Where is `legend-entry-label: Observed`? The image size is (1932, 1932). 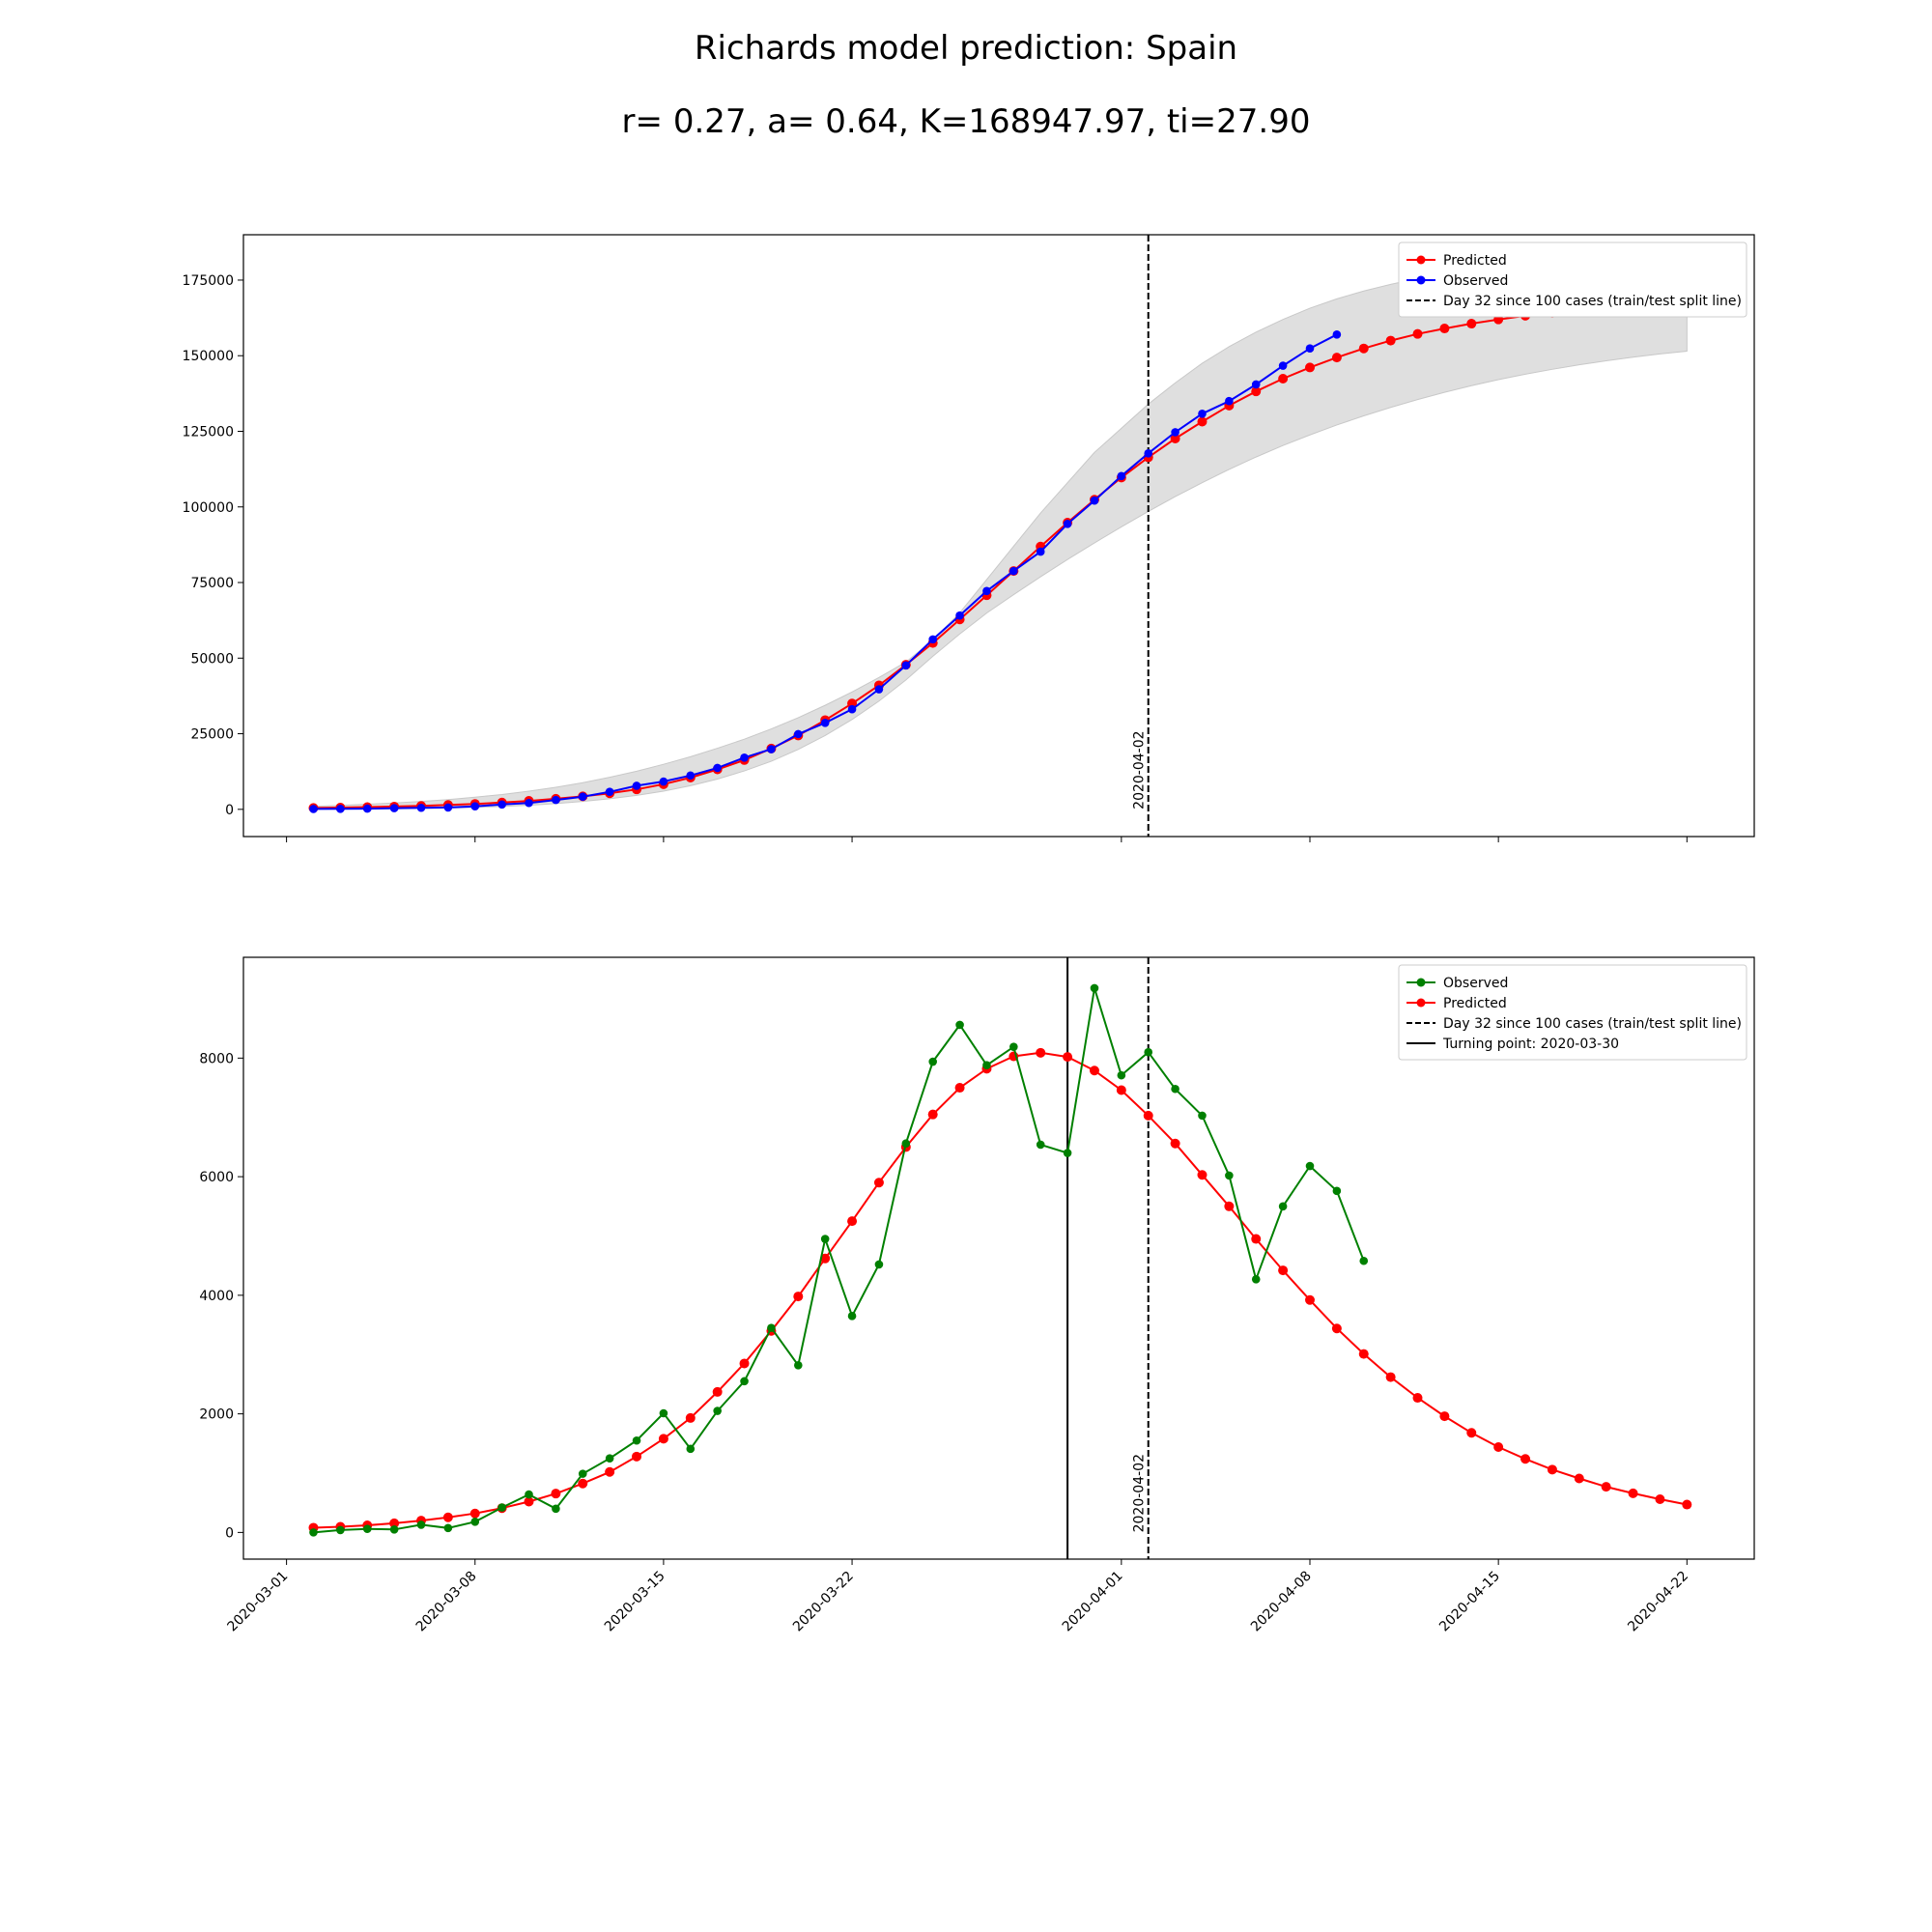 legend-entry-label: Observed is located at coordinates (1475, 983).